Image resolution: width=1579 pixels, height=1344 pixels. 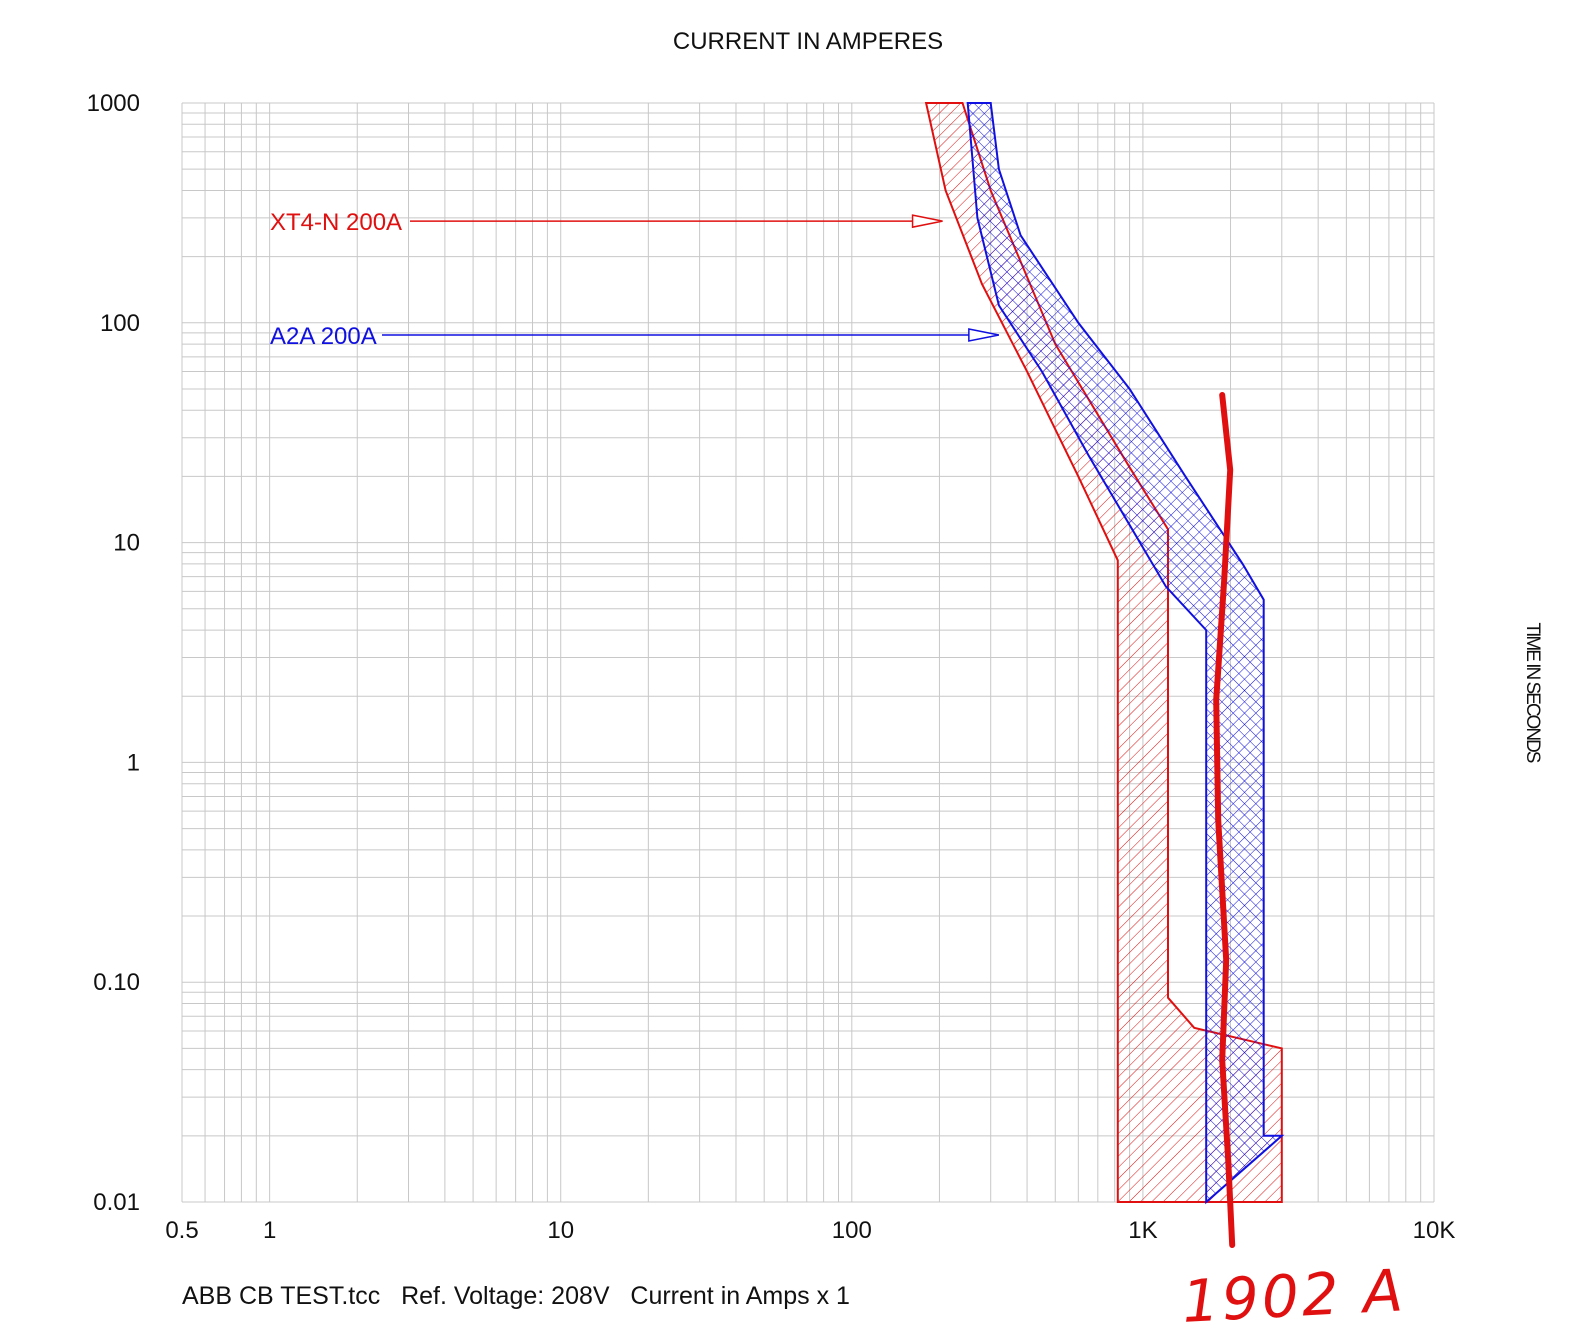 I want to click on x-tick-label: 0.5, so click(x=181, y=1230).